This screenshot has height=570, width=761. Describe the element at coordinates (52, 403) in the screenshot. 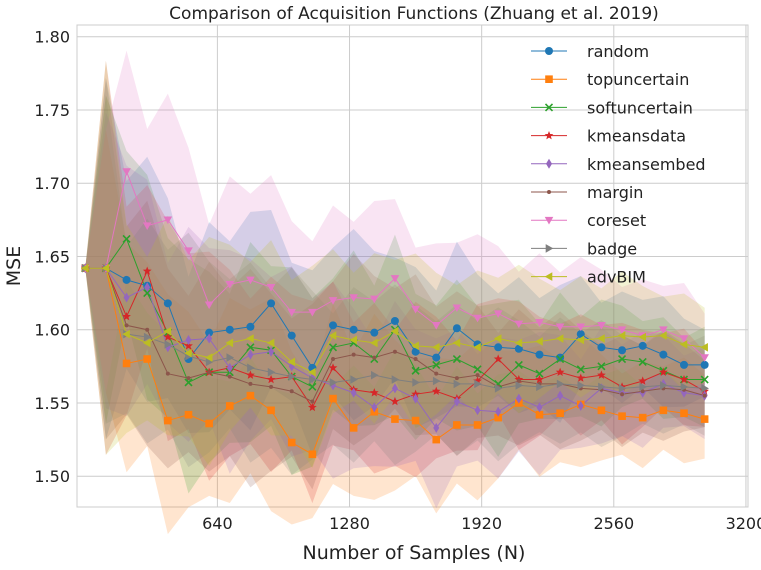

I see `y-tick-label: 1.55` at that location.